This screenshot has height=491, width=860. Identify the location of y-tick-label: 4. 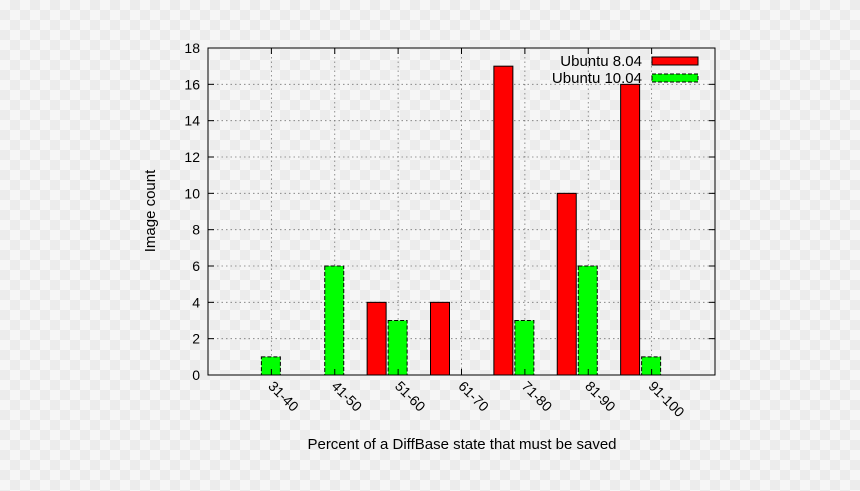
(196, 302).